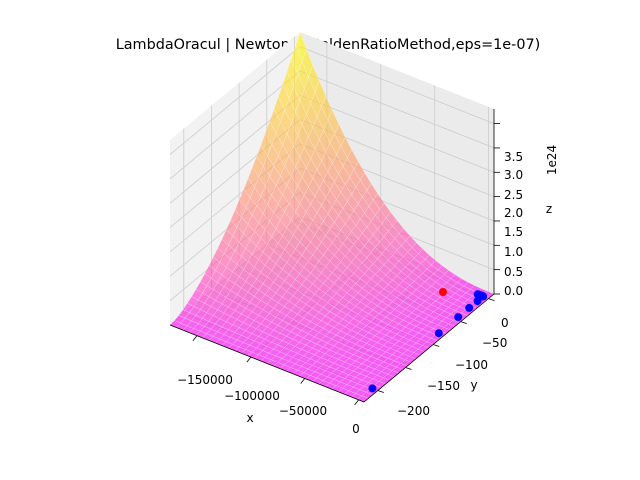  Describe the element at coordinates (413, 411) in the screenshot. I see `y-tick-label: −200` at that location.